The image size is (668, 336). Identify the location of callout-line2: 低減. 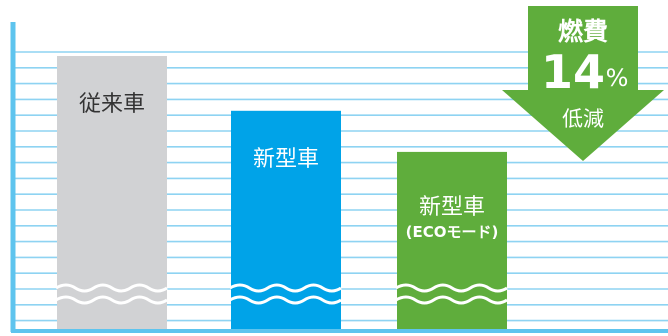
(583, 119).